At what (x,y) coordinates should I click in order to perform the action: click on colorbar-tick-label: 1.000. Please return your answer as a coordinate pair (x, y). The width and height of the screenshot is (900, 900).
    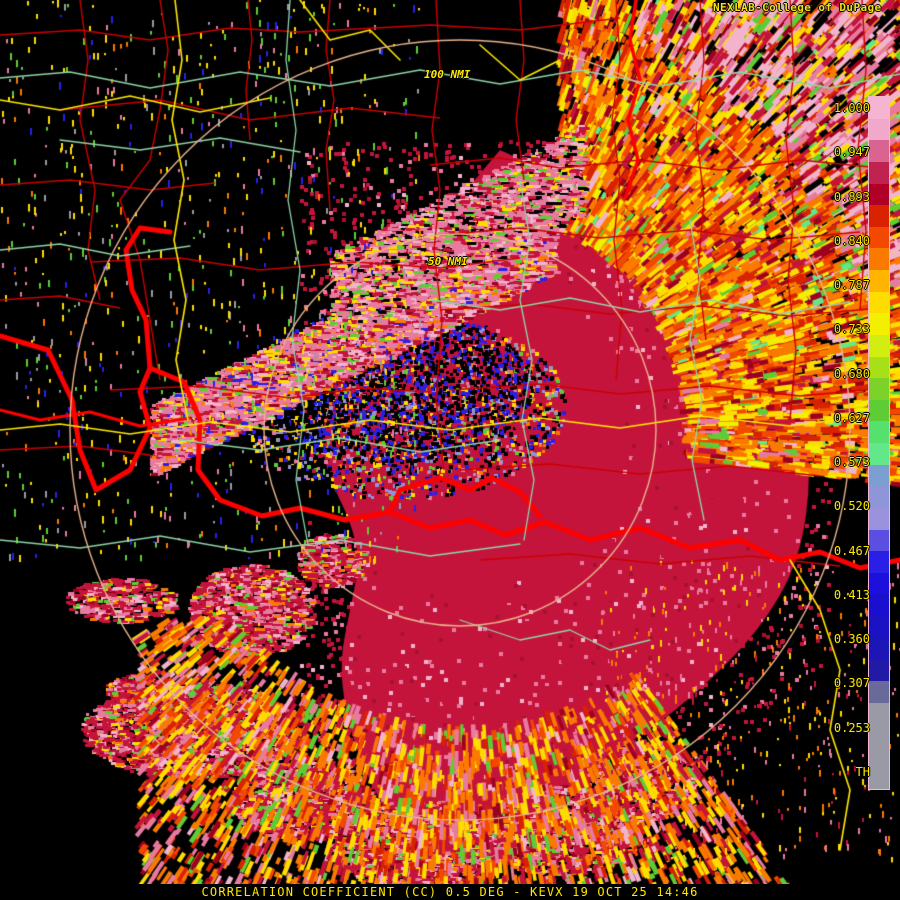
    Looking at the image, I should click on (851, 108).